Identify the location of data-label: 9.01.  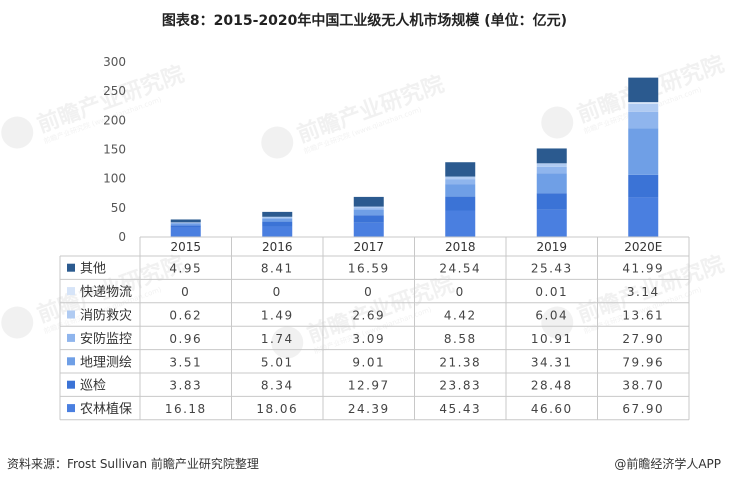
(368, 362).